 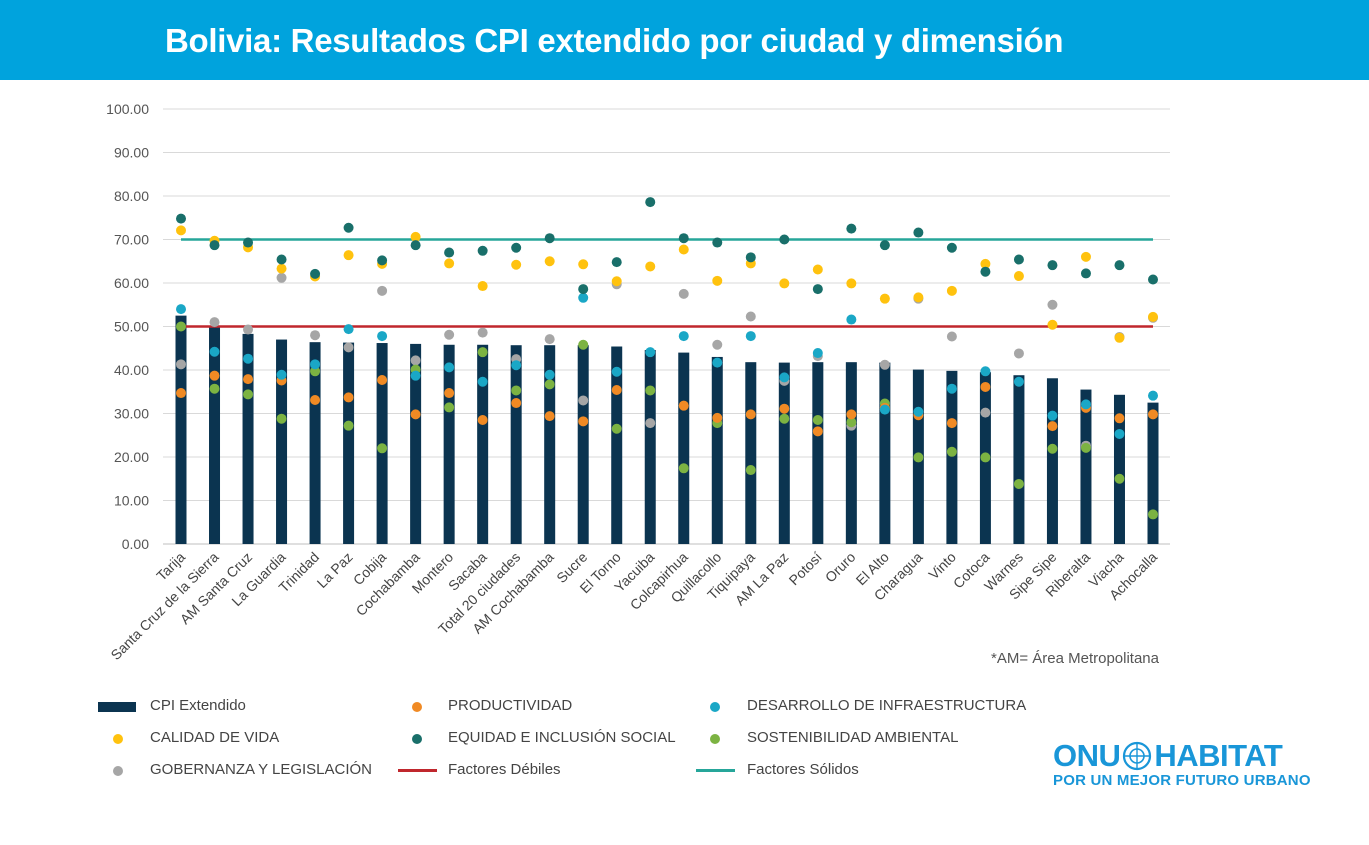 I want to click on y-tick-label: 80.00, so click(x=131, y=196).